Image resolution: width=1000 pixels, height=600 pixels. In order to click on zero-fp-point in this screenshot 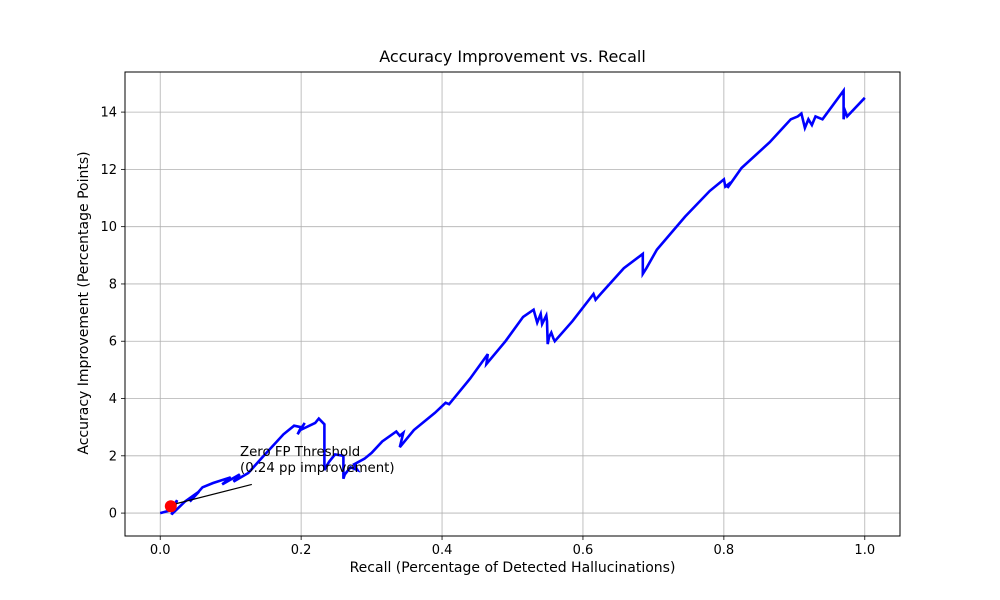, I will do `click(170, 506)`.